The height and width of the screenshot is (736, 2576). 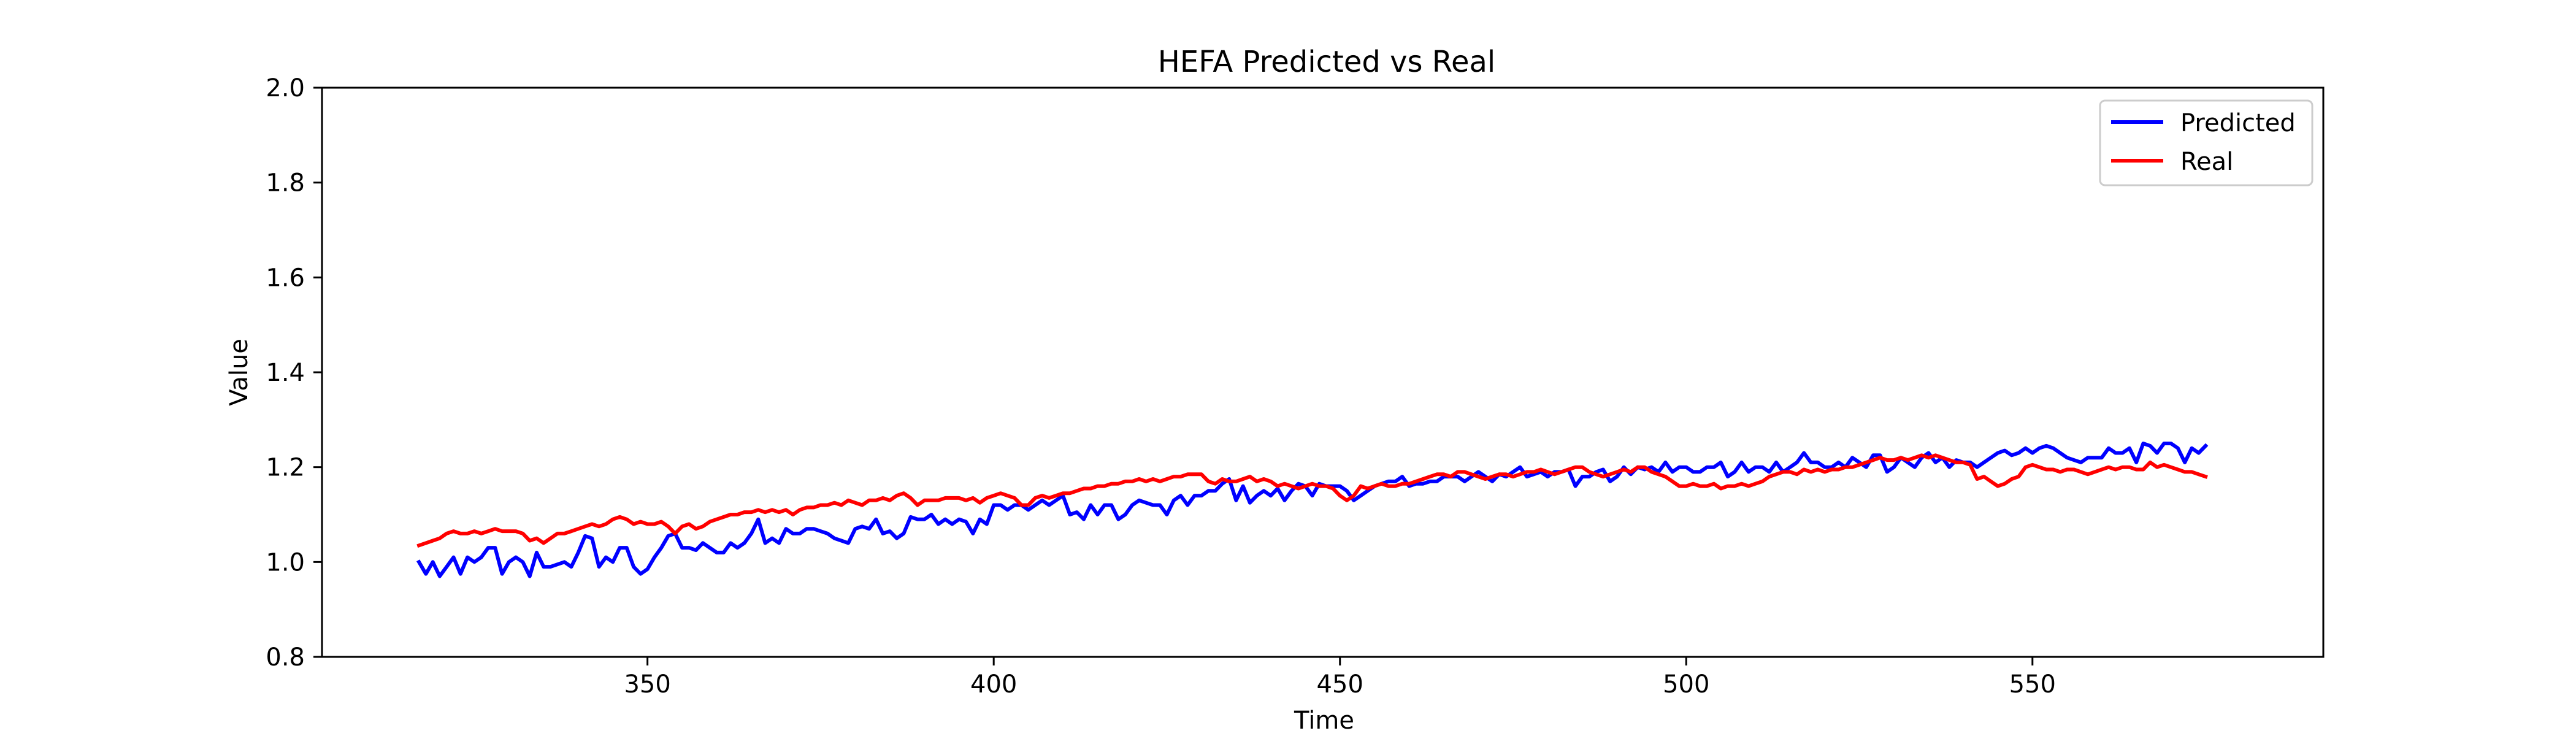 What do you see at coordinates (285, 468) in the screenshot?
I see `y-tick-label: 1.2` at bounding box center [285, 468].